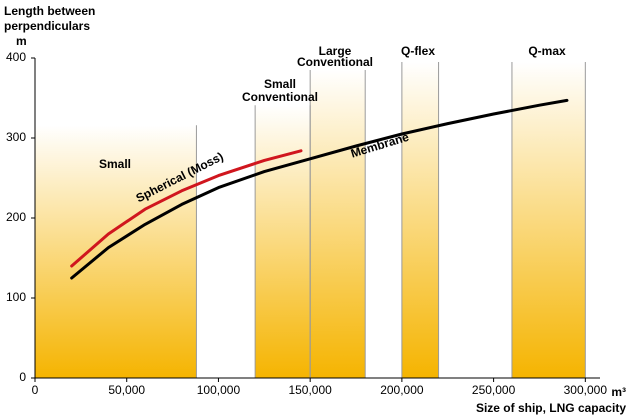  What do you see at coordinates (47, 26) in the screenshot?
I see `y-axis-label: perpendiculars` at bounding box center [47, 26].